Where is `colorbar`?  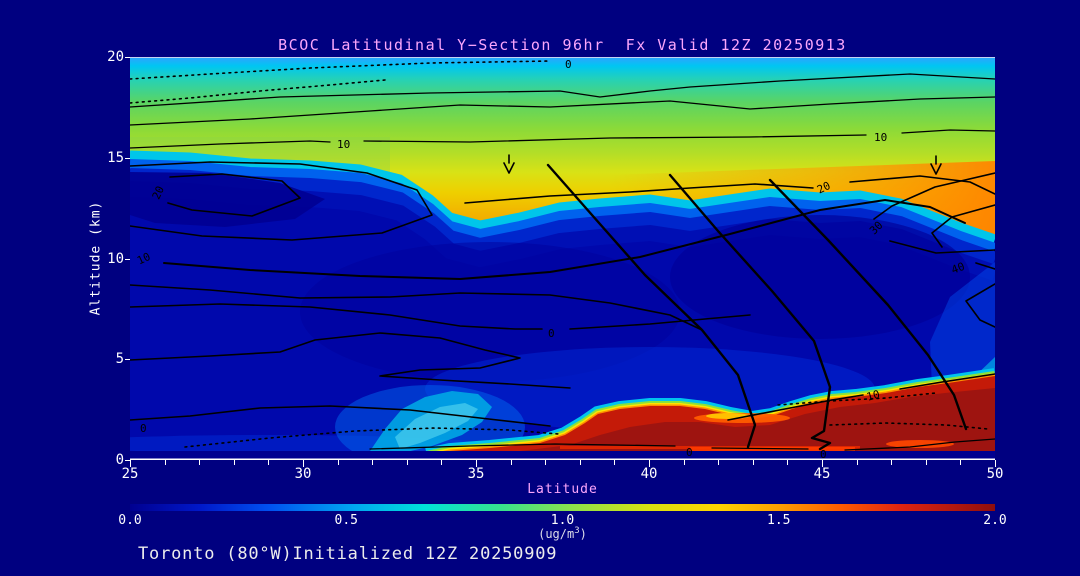
colorbar is located at coordinates (562, 507).